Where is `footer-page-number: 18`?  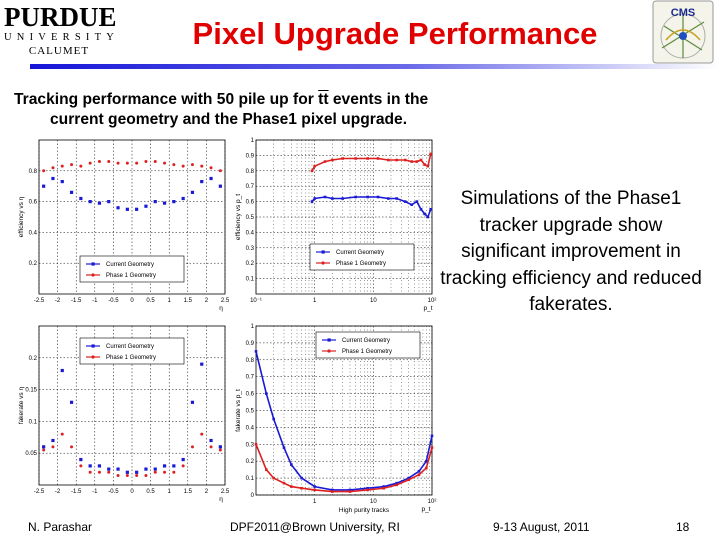 footer-page-number: 18 is located at coordinates (683, 527).